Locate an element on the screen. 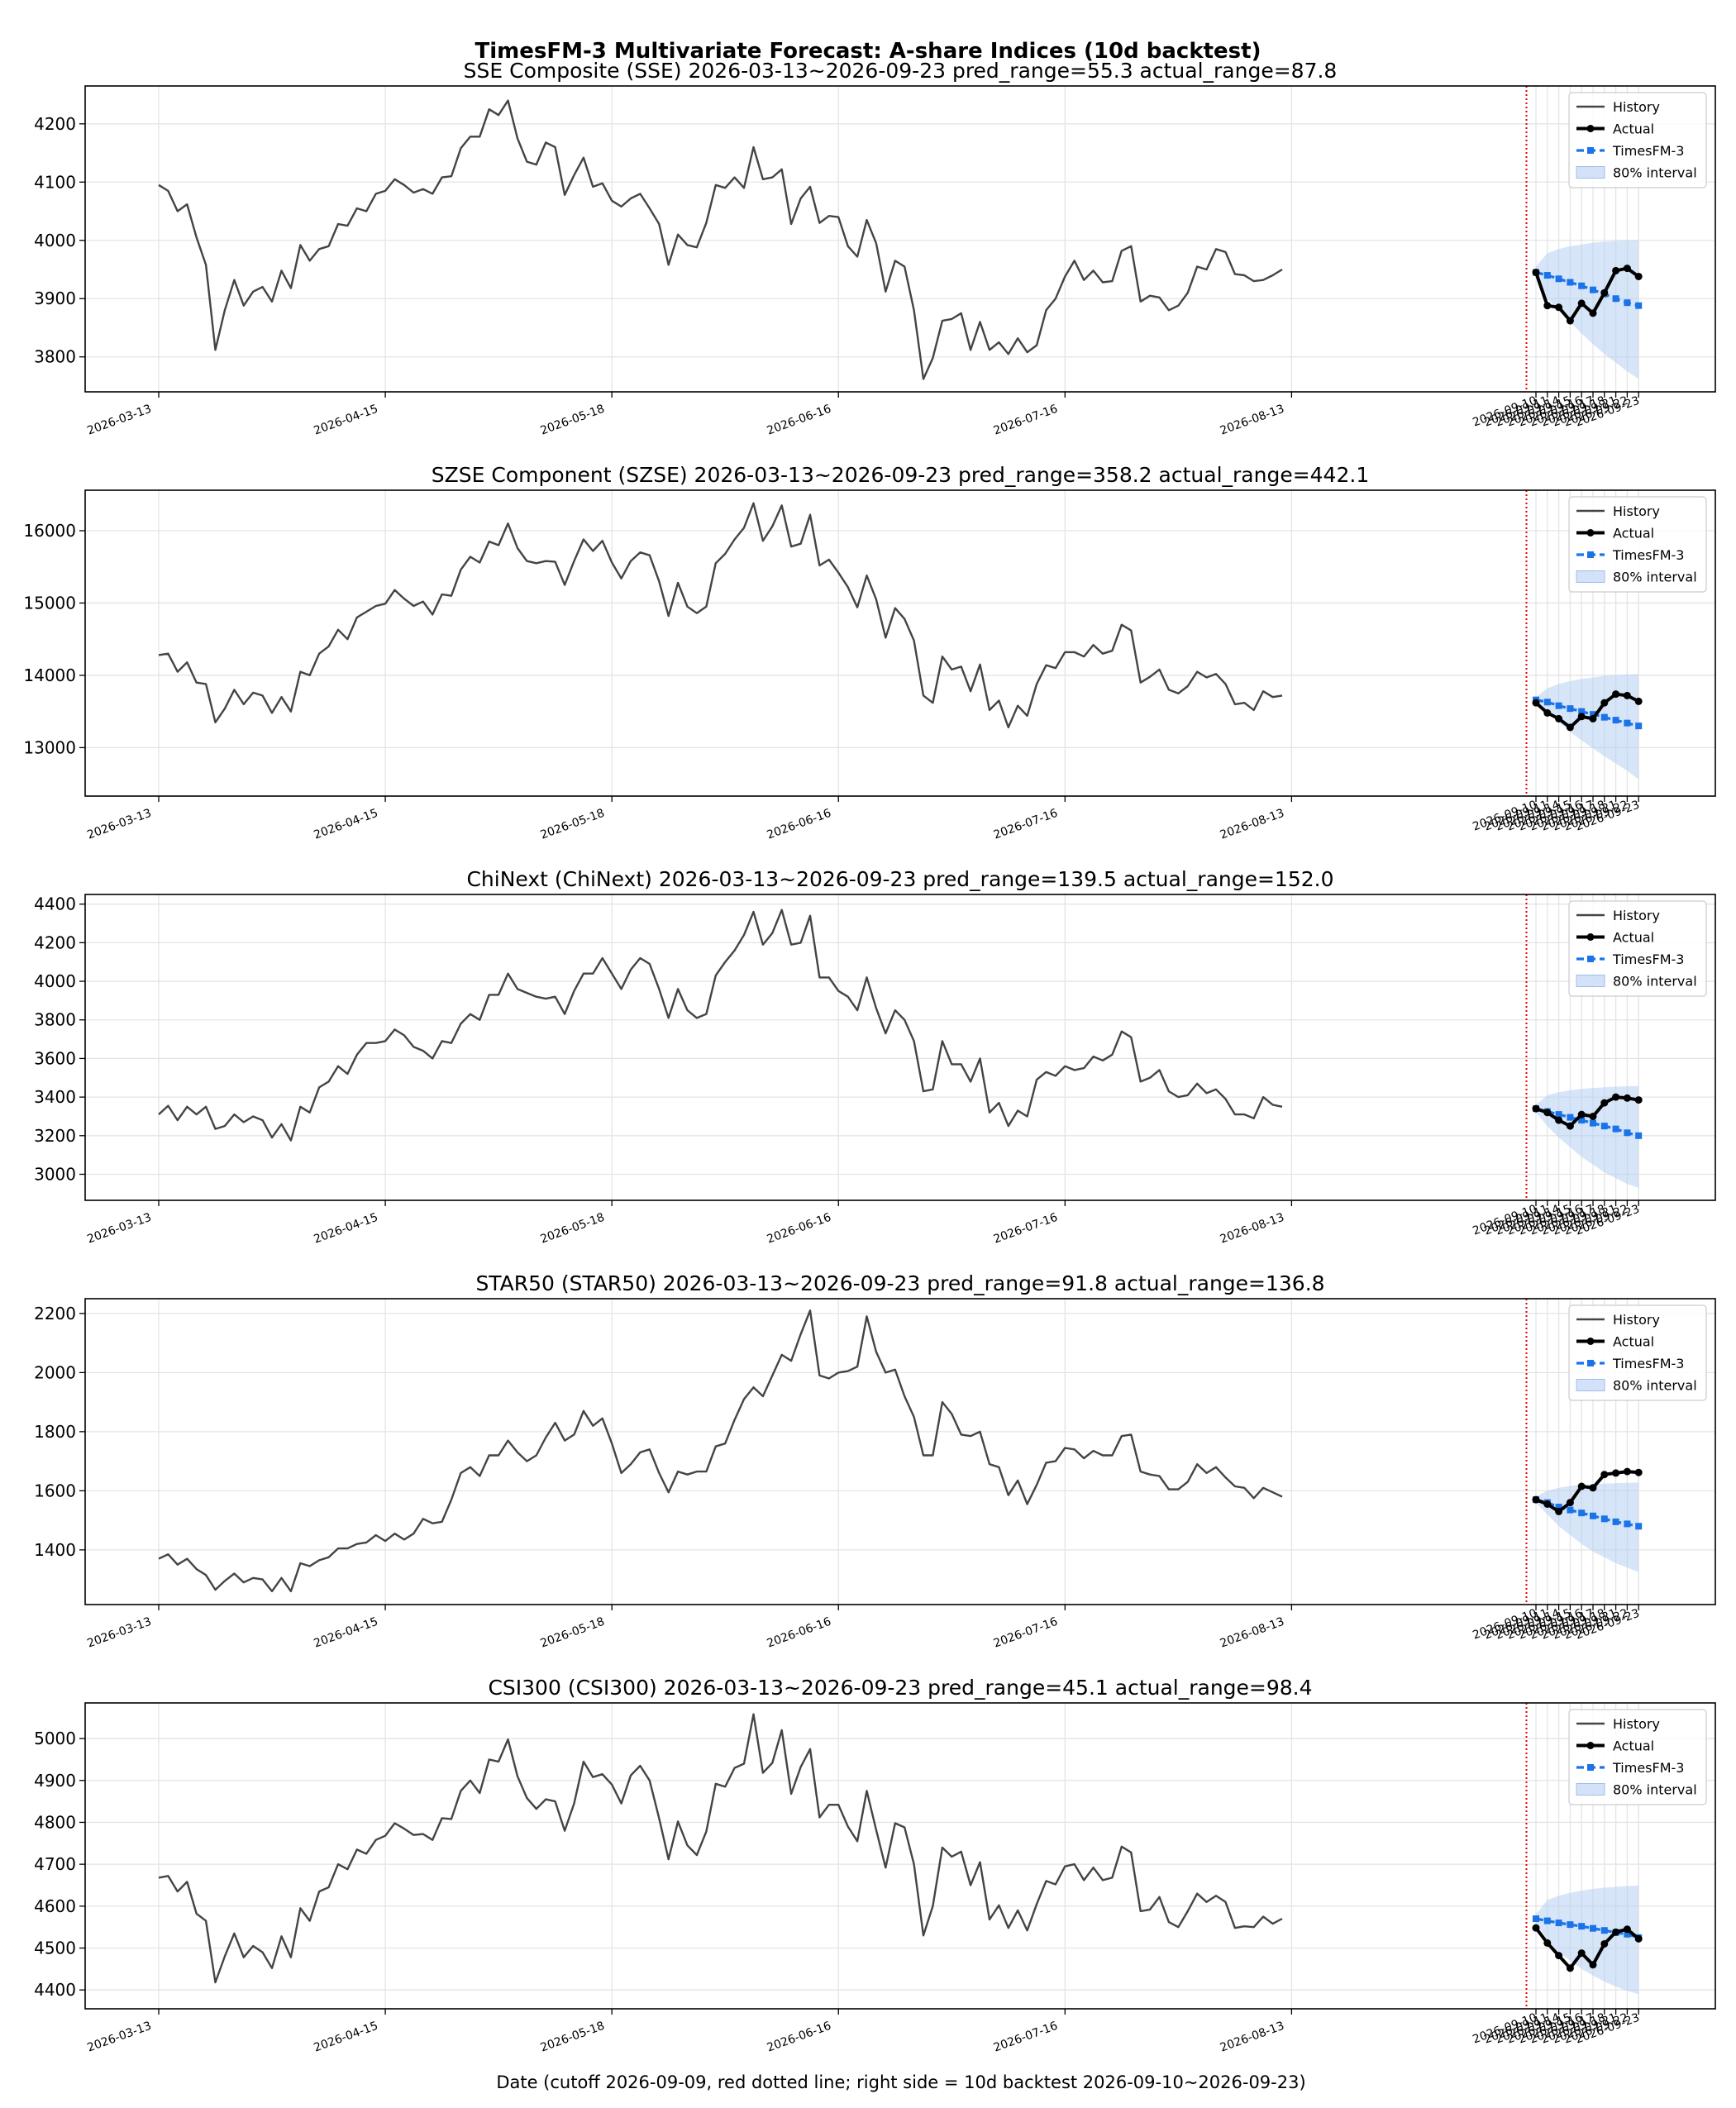  y-tick-label: 5000 is located at coordinates (55, 1739).